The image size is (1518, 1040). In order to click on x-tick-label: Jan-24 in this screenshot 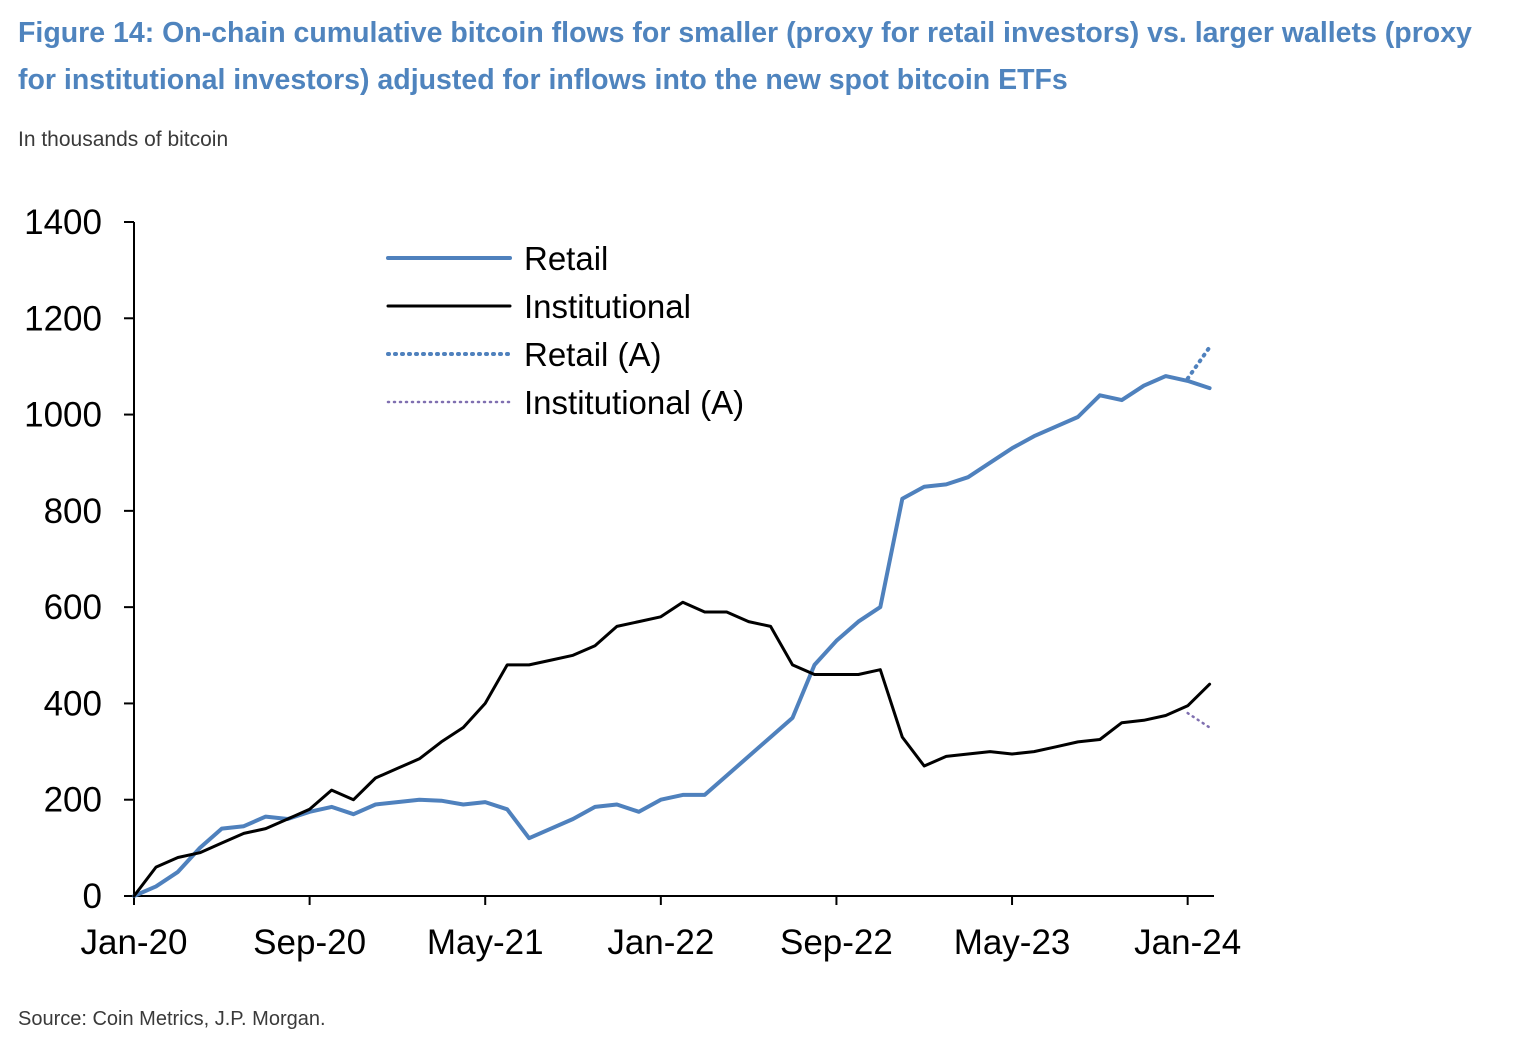, I will do `click(1187, 942)`.